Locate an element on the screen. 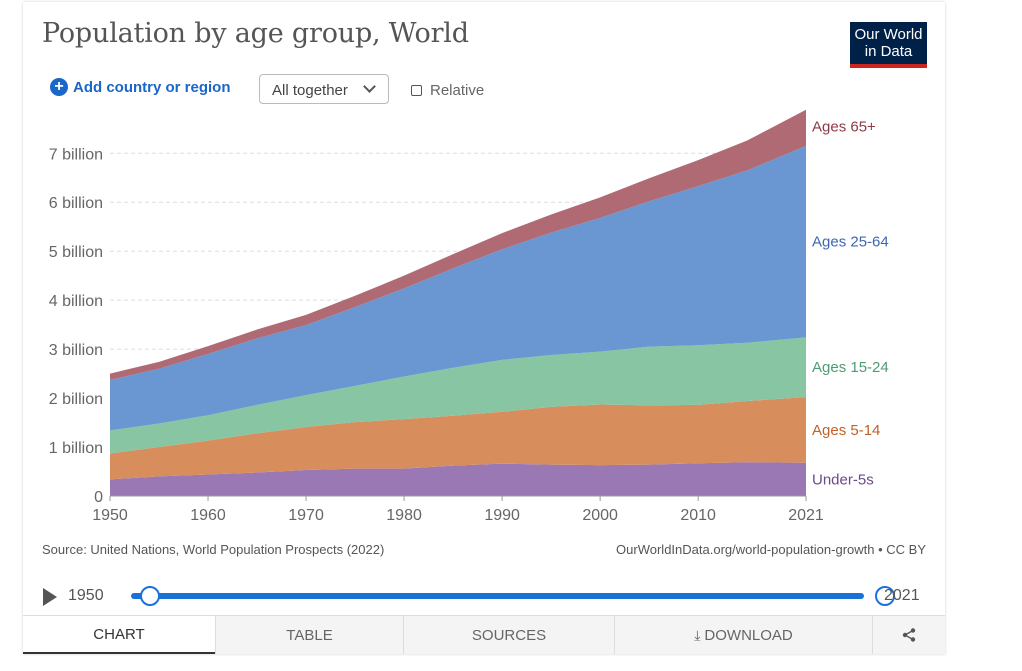 Image resolution: width=1022 pixels, height=671 pixels. y-tick-label: 4 billion is located at coordinates (76, 301).